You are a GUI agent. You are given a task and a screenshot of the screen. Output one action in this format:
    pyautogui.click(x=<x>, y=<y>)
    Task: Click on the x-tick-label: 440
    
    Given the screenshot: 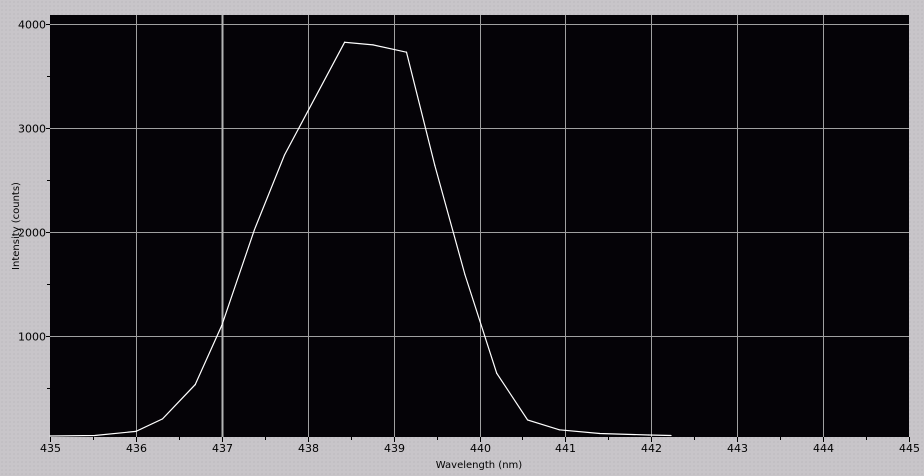 What is the action you would take?
    pyautogui.click(x=480, y=448)
    